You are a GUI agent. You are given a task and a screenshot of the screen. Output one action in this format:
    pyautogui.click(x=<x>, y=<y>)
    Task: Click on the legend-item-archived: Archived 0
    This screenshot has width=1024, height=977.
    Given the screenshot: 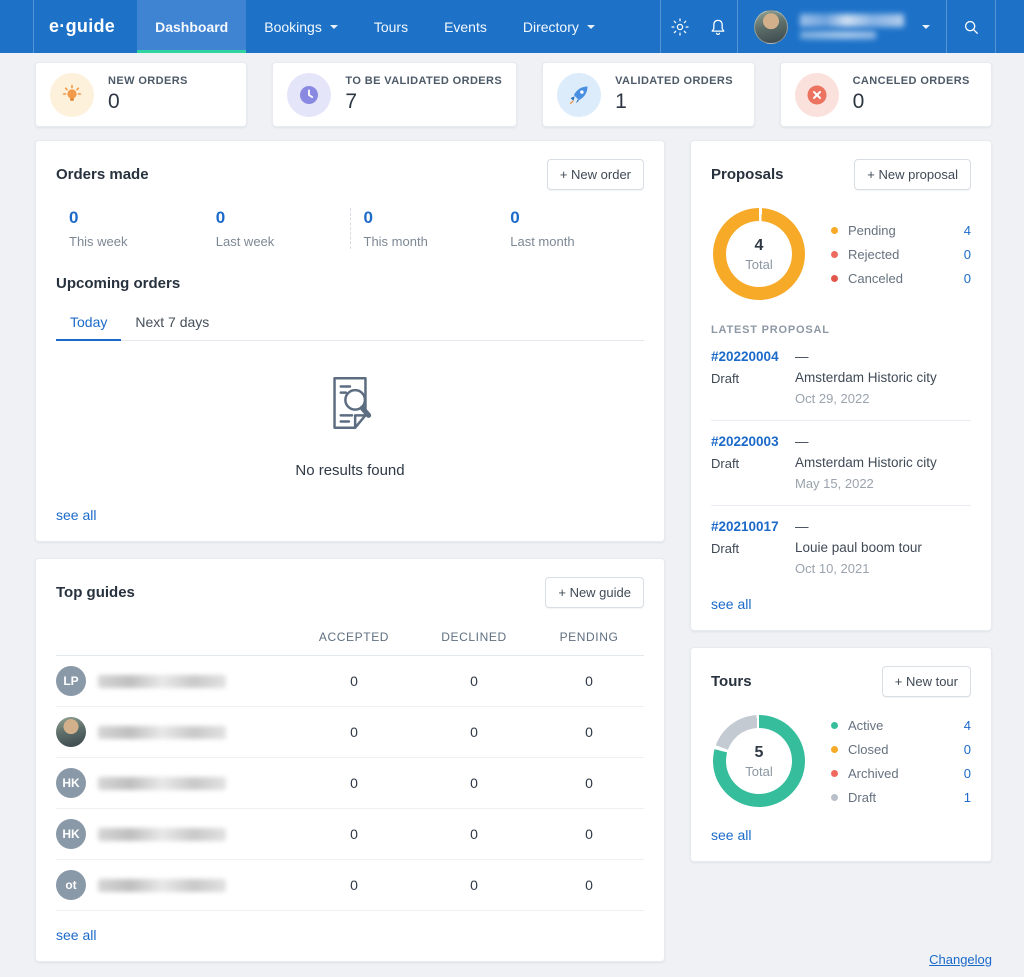 What is the action you would take?
    pyautogui.click(x=901, y=773)
    